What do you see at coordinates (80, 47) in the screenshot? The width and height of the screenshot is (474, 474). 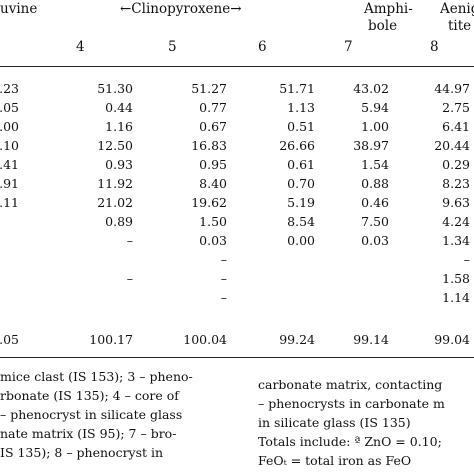 I see `column-number-4: 4` at bounding box center [80, 47].